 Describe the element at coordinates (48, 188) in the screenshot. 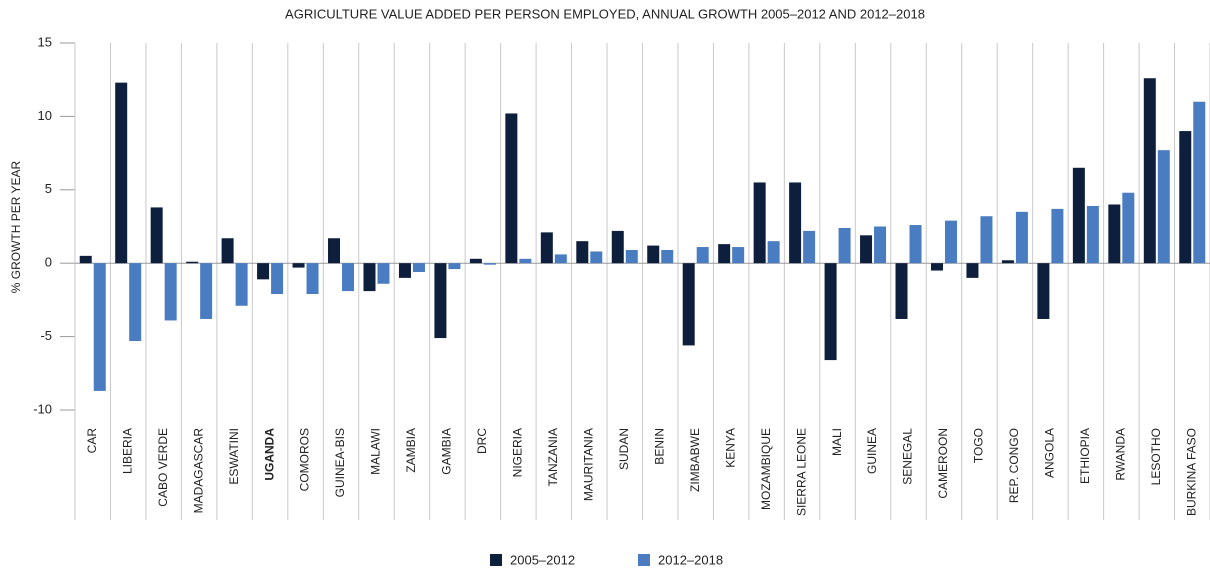

I see `y-tick-label: 5` at that location.